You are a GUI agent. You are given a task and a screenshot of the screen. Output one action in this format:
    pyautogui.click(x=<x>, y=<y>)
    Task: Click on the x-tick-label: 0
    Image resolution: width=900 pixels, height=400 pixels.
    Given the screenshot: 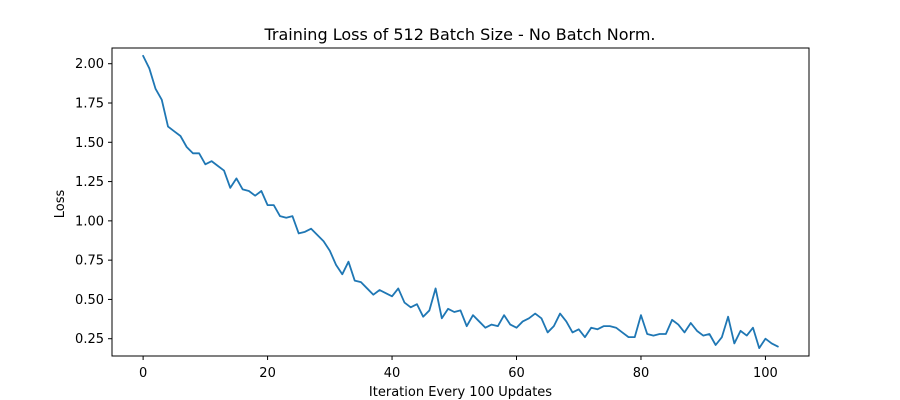 What is the action you would take?
    pyautogui.click(x=143, y=373)
    